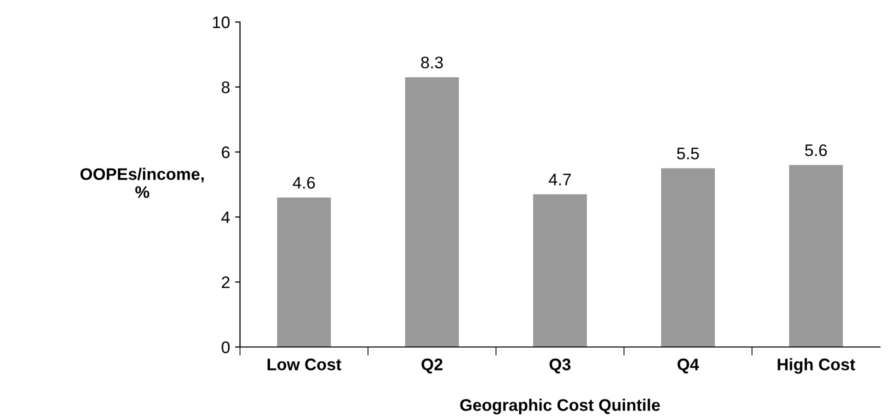  I want to click on data-label: 5.6, so click(816, 150).